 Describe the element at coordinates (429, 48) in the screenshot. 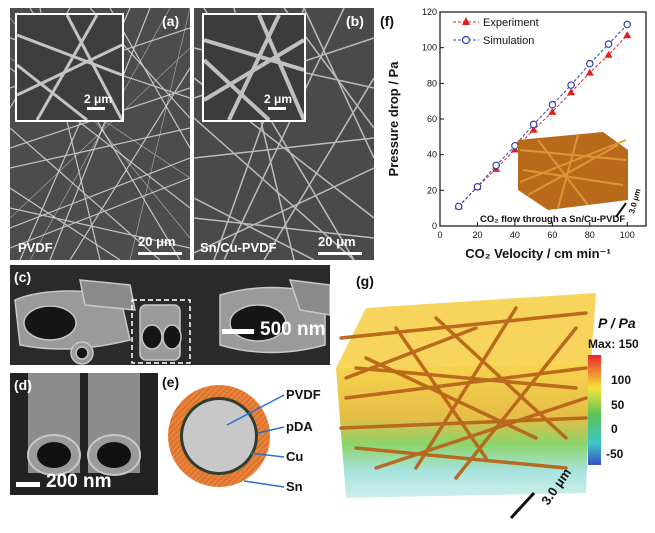

I see `y-tick-label-5: 100` at that location.